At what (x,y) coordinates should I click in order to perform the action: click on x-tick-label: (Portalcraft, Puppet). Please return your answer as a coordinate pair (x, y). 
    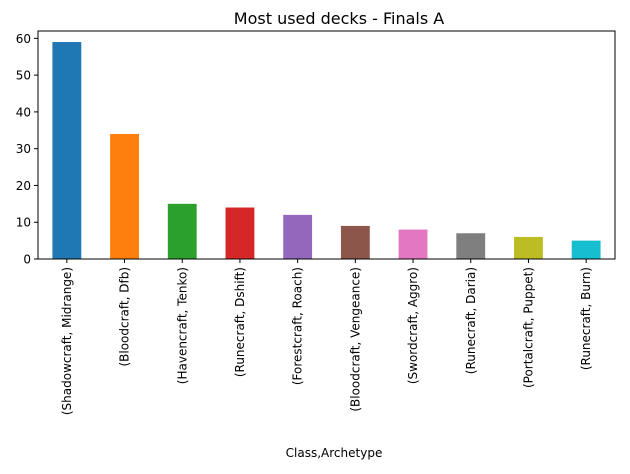
    Looking at the image, I should click on (528, 327).